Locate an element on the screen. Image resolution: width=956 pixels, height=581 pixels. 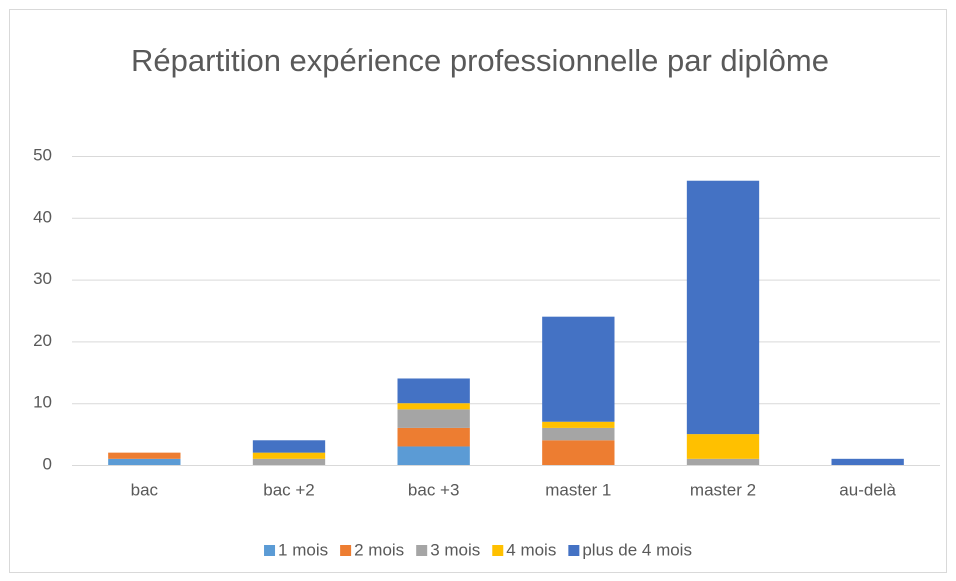
x-tick-label: master 2 is located at coordinates (723, 489).